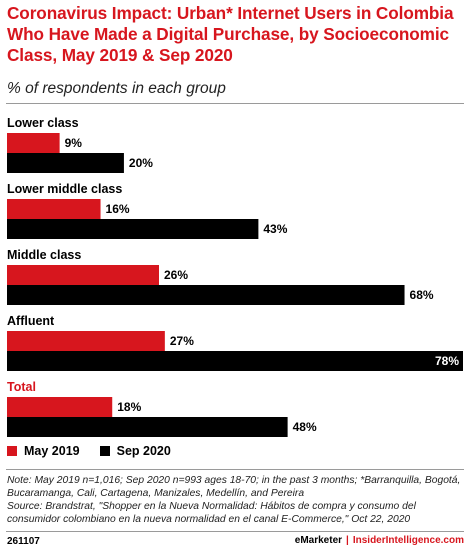 The image size is (470, 552). Describe the element at coordinates (116, 88) in the screenshot. I see `chart-subtitle: % of respondents in each group` at that location.